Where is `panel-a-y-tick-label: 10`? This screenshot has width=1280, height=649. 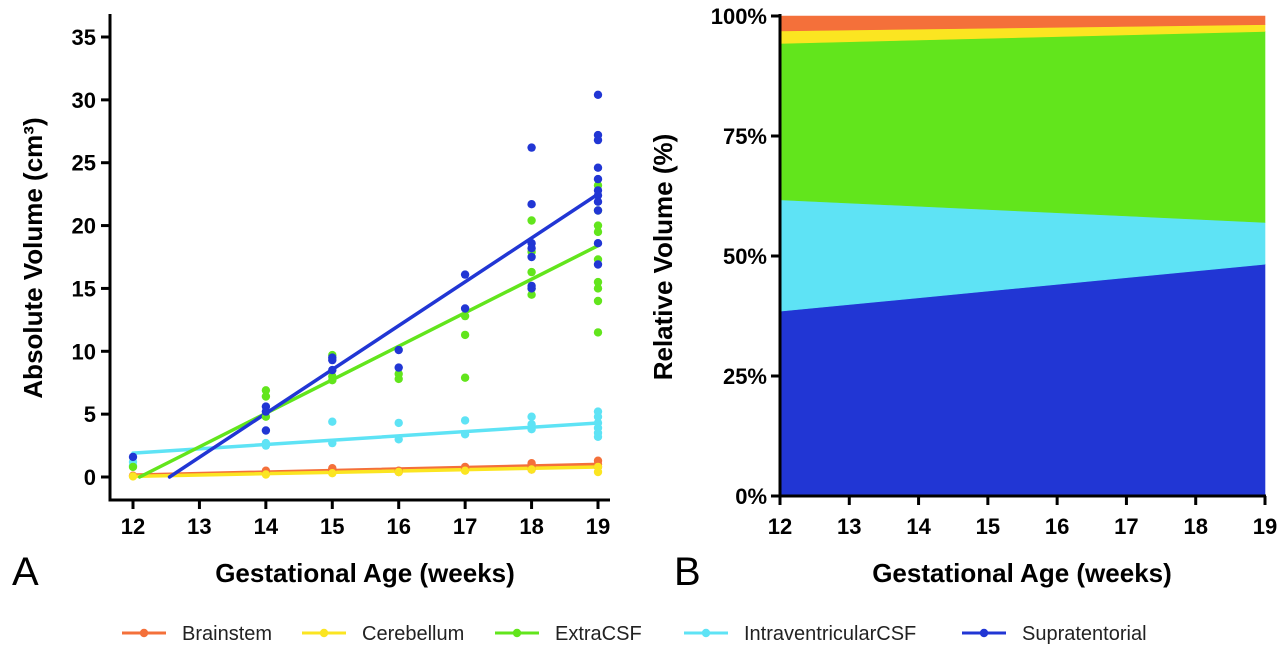 panel-a-y-tick-label: 10 is located at coordinates (84, 351).